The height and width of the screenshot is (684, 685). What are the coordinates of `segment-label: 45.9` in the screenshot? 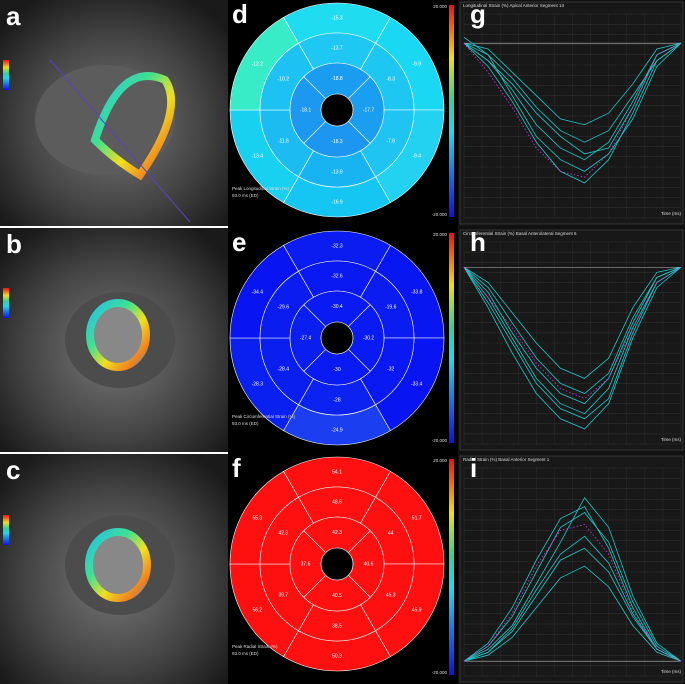 It's located at (417, 610).